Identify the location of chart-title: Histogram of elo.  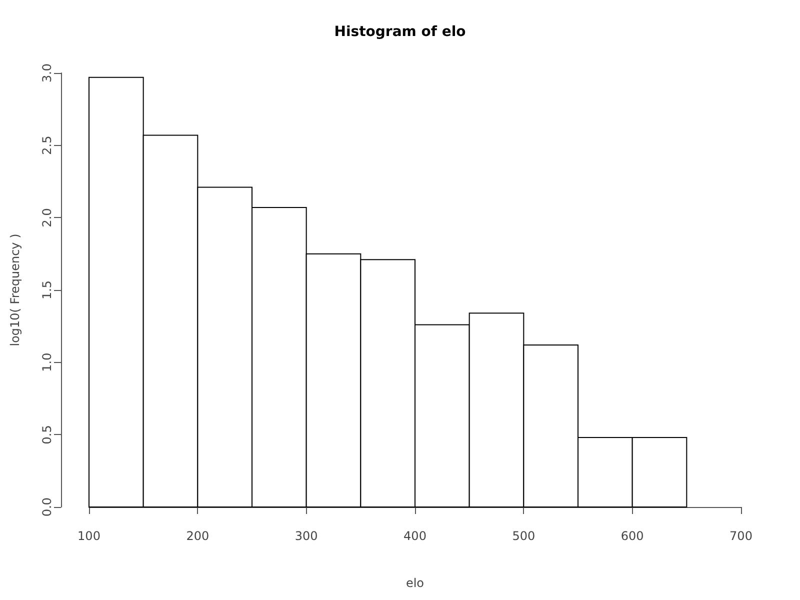
(400, 32).